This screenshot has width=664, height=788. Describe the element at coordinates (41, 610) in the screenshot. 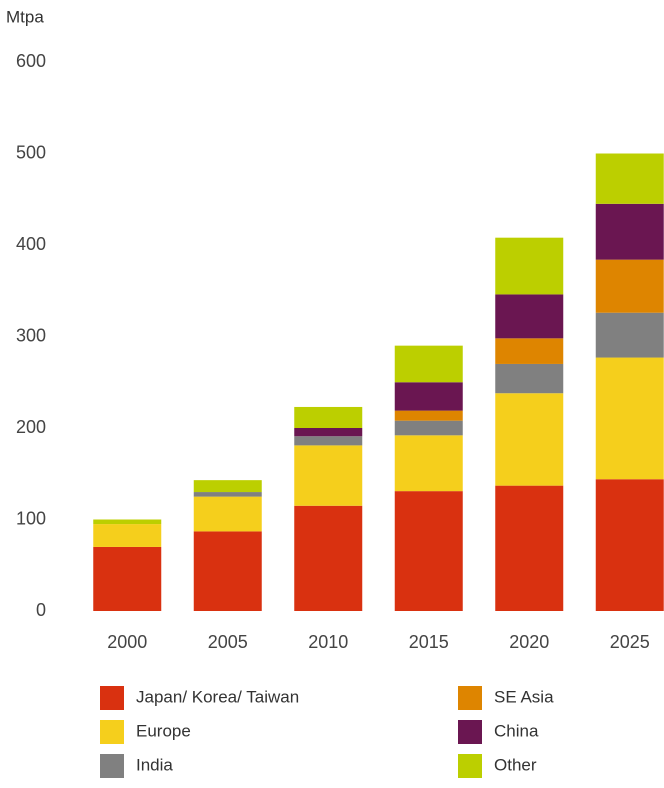

I see `y-tick-label: 0` at that location.